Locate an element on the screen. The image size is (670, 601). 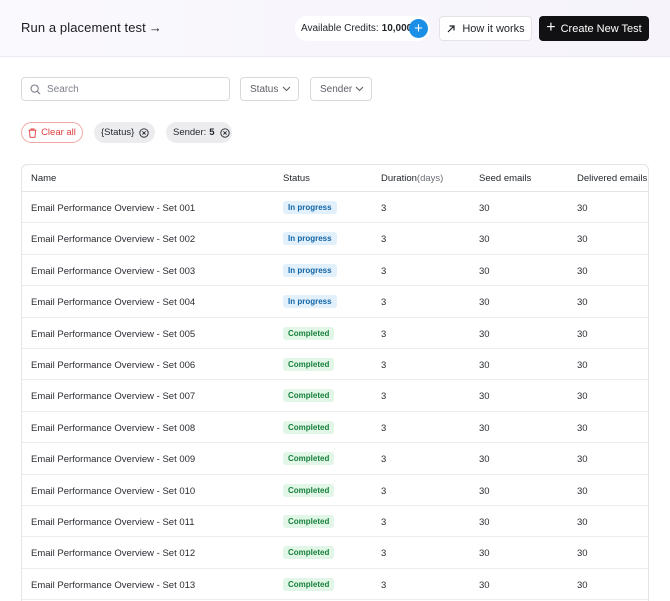
search-box is located at coordinates (125, 89).